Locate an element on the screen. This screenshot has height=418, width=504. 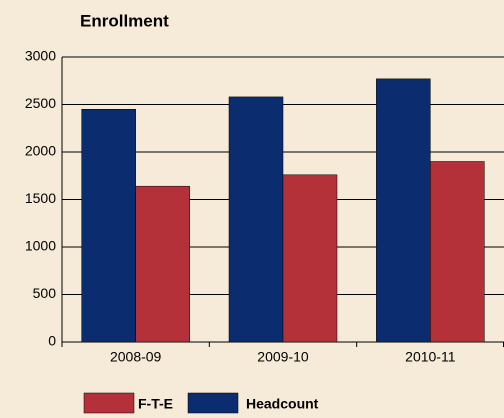
y-tick-label: 3000 is located at coordinates (40, 56).